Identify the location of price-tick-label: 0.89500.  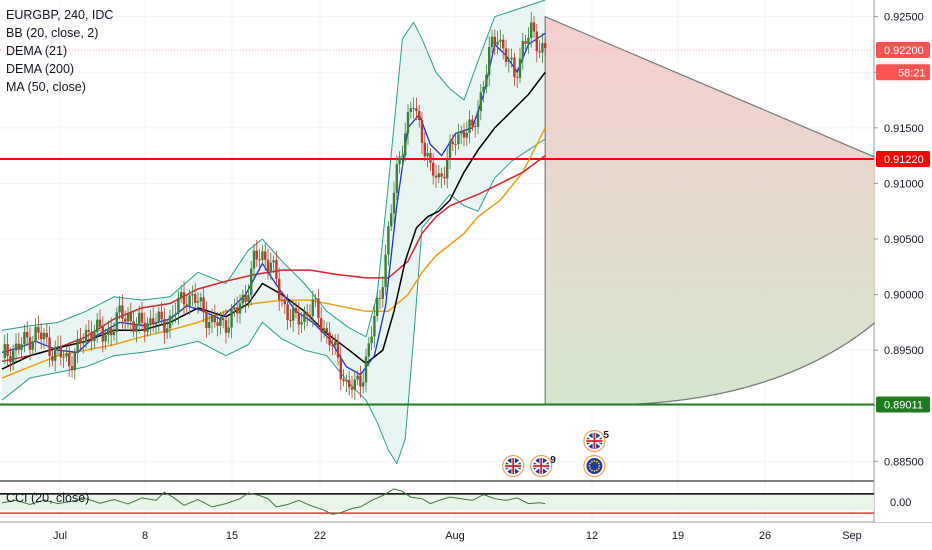
(904, 351).